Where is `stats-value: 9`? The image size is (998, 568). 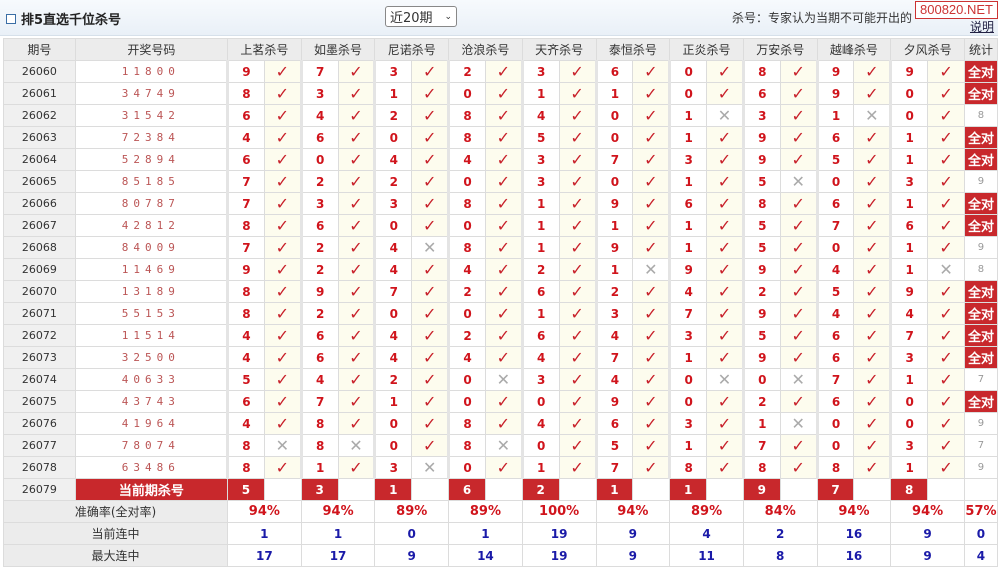 stats-value: 9 is located at coordinates (927, 555).